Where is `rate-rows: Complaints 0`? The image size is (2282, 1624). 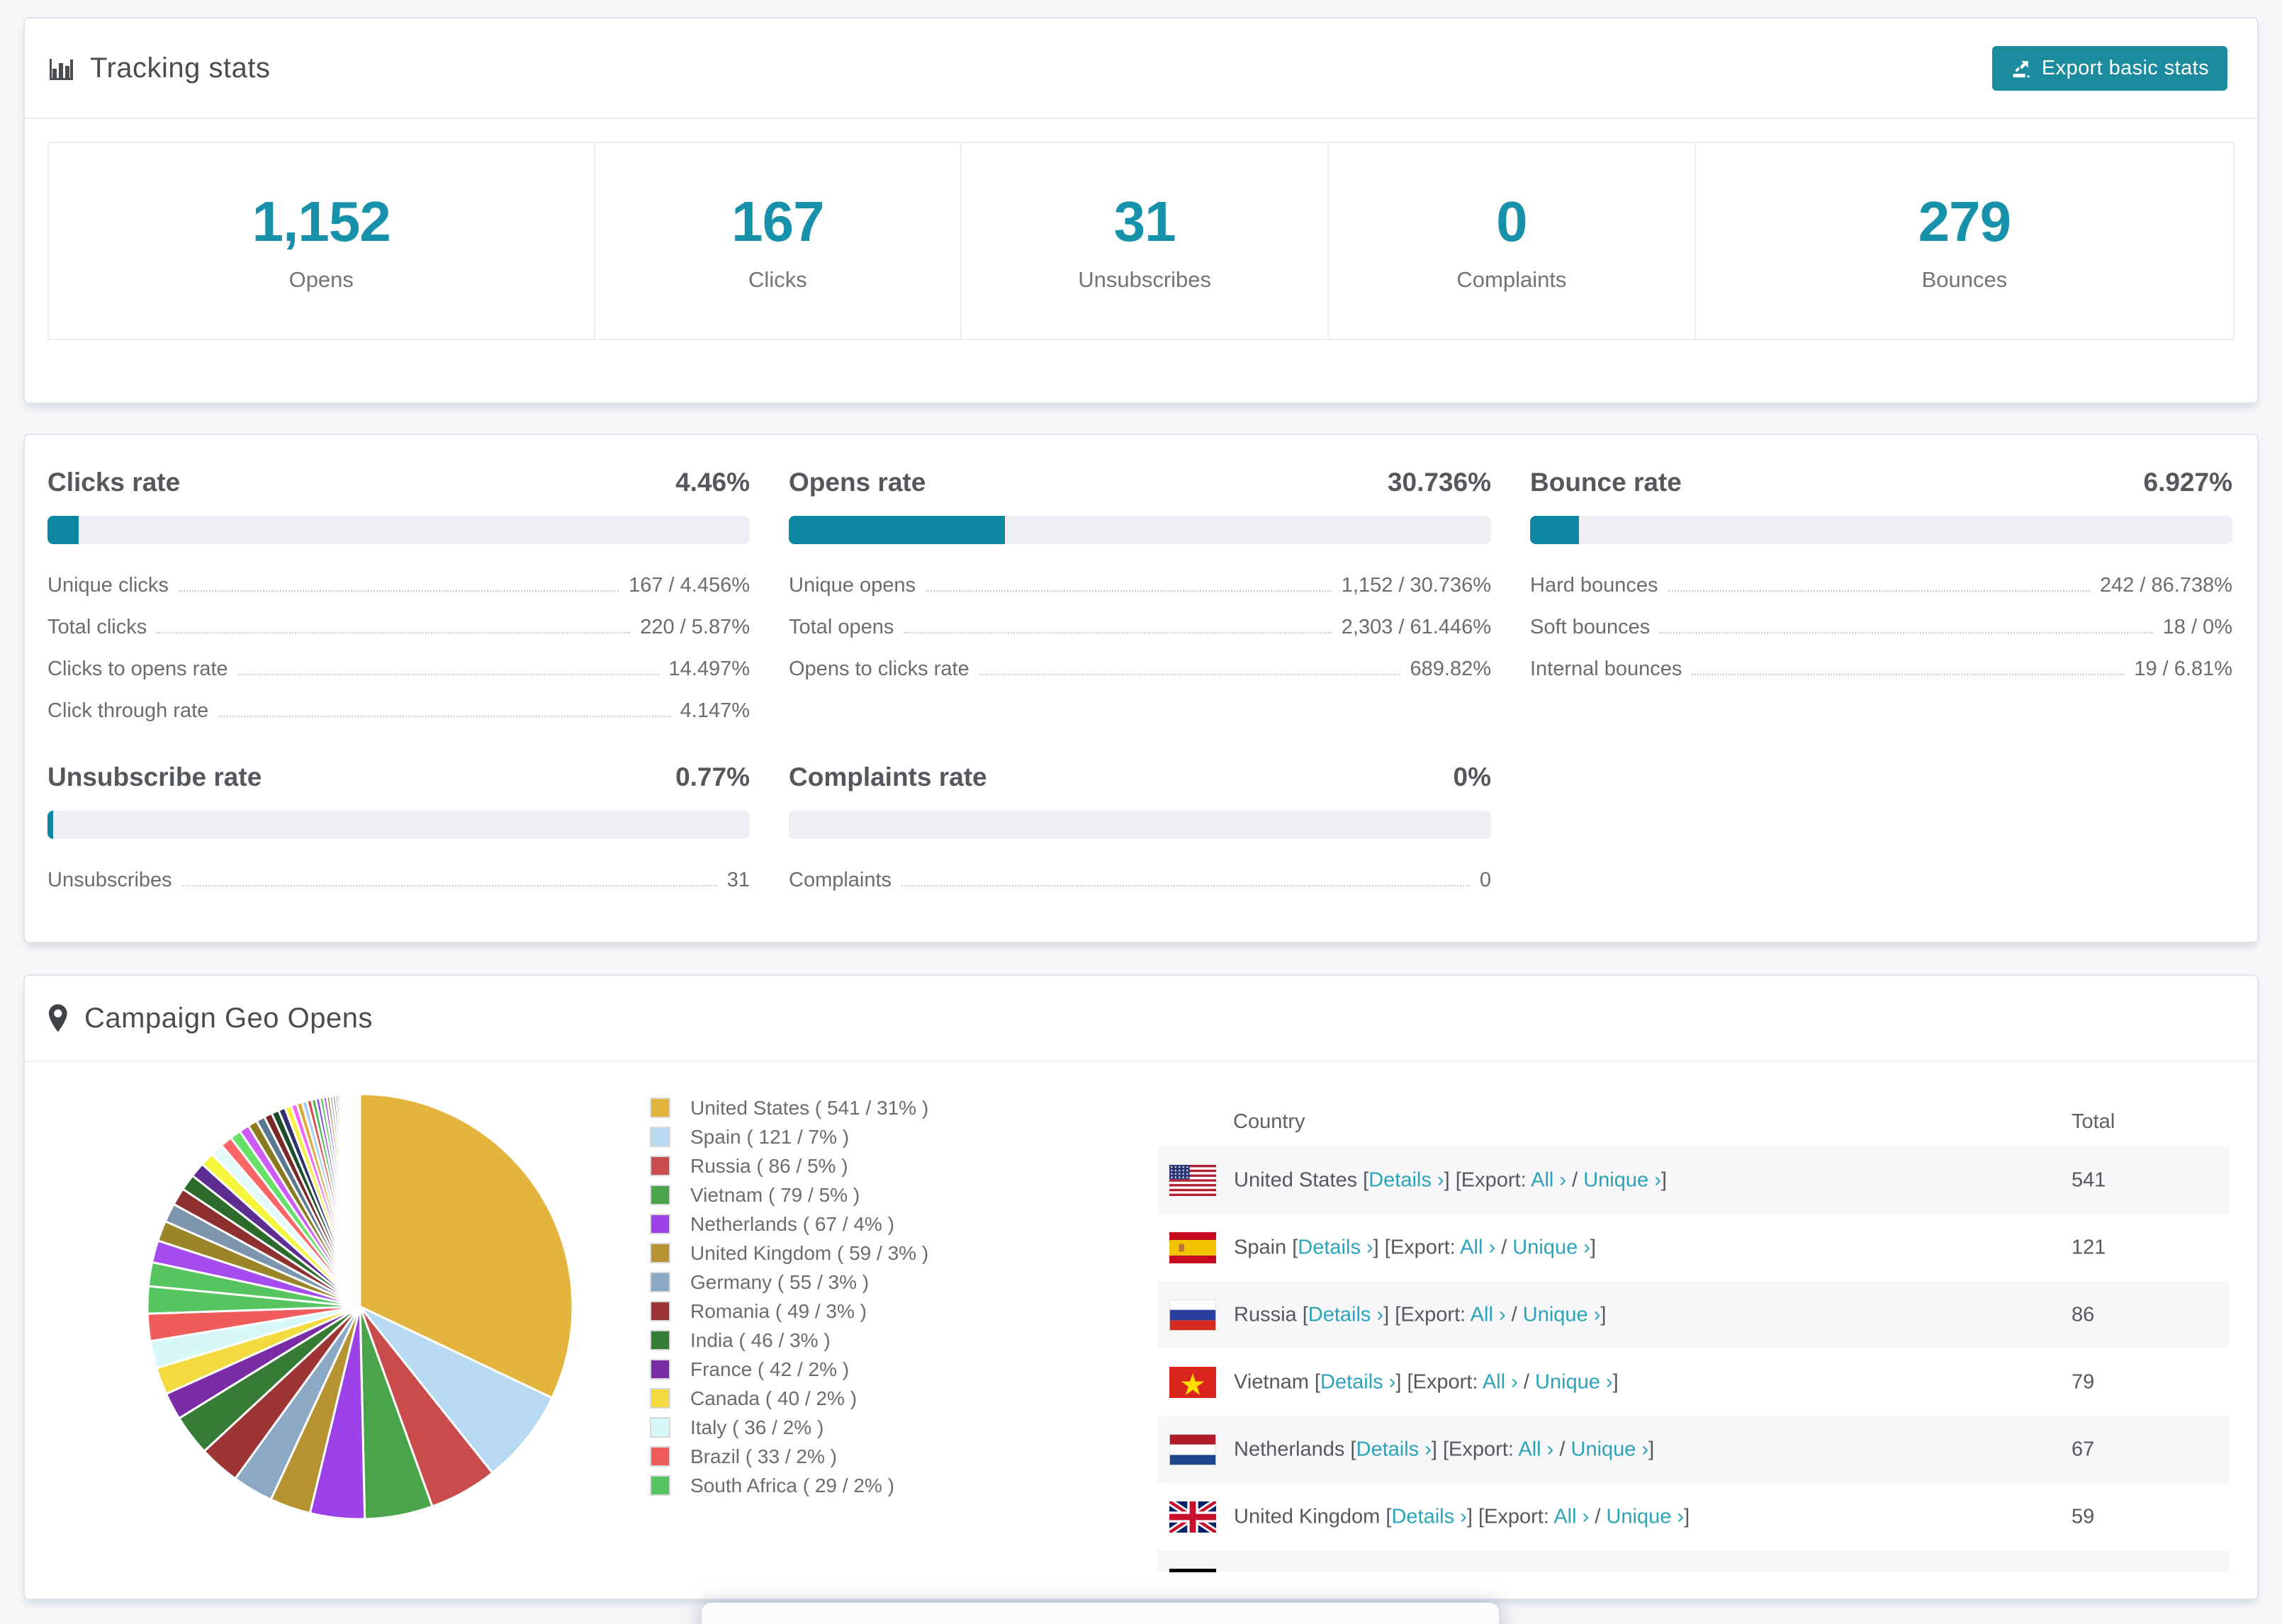 rate-rows: Complaints 0 is located at coordinates (1140, 880).